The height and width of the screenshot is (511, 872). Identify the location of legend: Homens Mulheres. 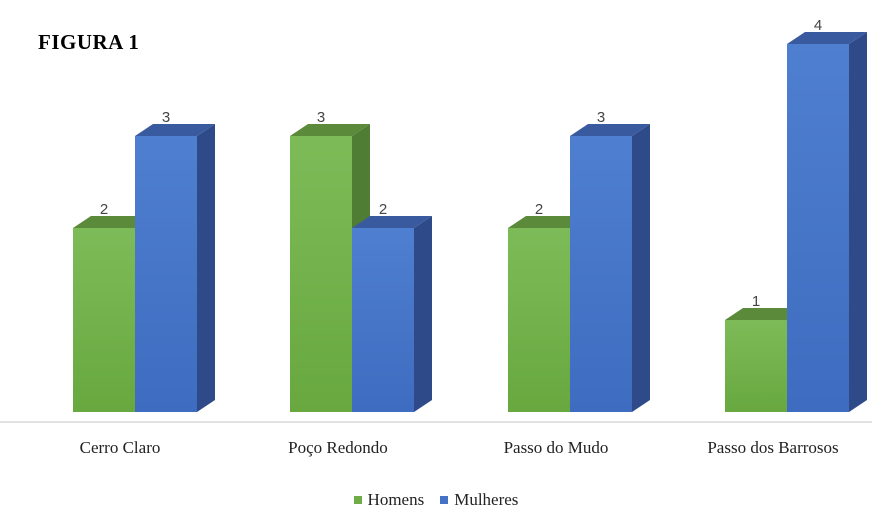
(436, 500).